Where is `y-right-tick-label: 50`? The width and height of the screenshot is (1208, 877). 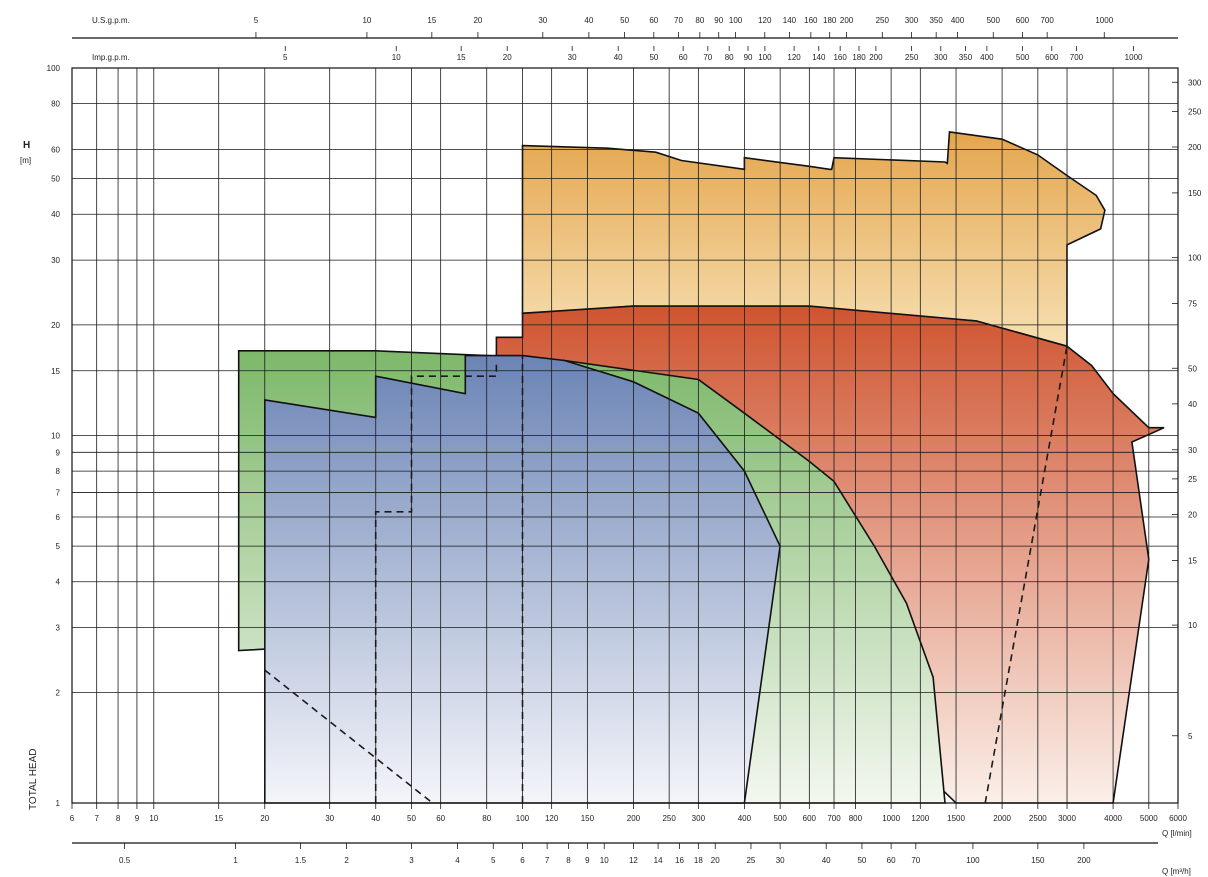 y-right-tick-label: 50 is located at coordinates (1192, 368).